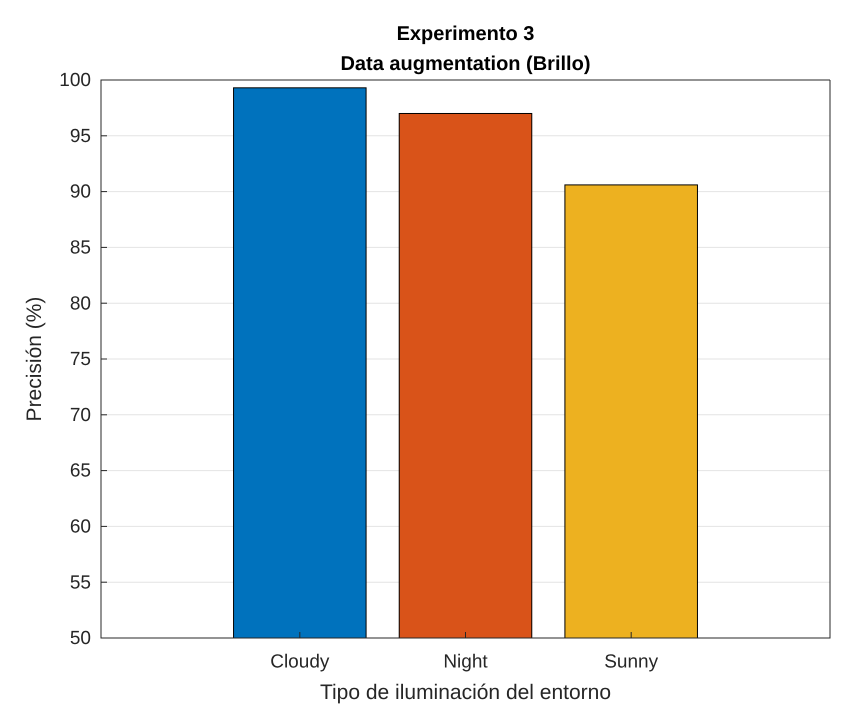 The image size is (846, 706). What do you see at coordinates (631, 661) in the screenshot?
I see `x-tick-label: Sunny` at bounding box center [631, 661].